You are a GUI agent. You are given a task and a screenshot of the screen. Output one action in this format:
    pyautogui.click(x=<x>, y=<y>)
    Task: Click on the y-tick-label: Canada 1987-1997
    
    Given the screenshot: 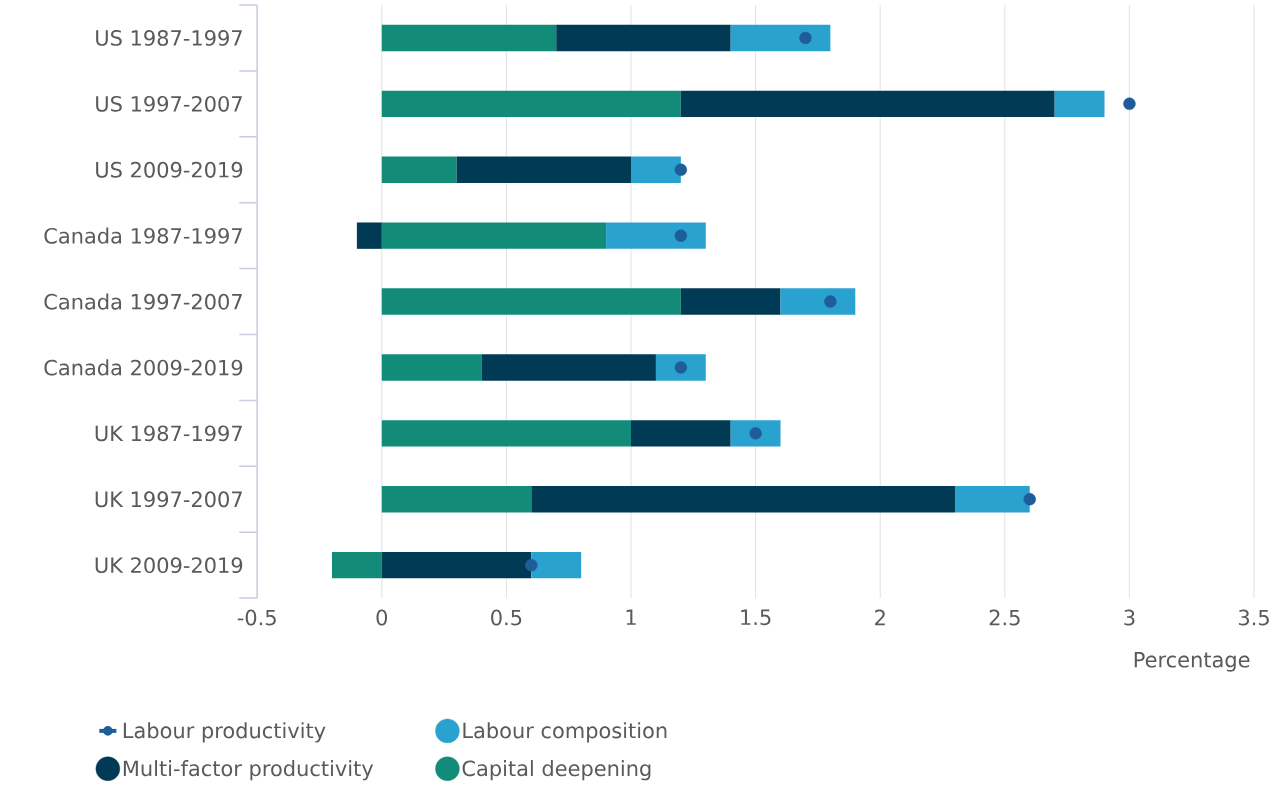 What is the action you would take?
    pyautogui.click(x=143, y=235)
    